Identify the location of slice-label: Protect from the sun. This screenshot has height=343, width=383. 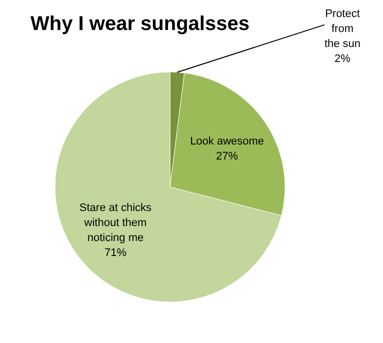
(342, 29).